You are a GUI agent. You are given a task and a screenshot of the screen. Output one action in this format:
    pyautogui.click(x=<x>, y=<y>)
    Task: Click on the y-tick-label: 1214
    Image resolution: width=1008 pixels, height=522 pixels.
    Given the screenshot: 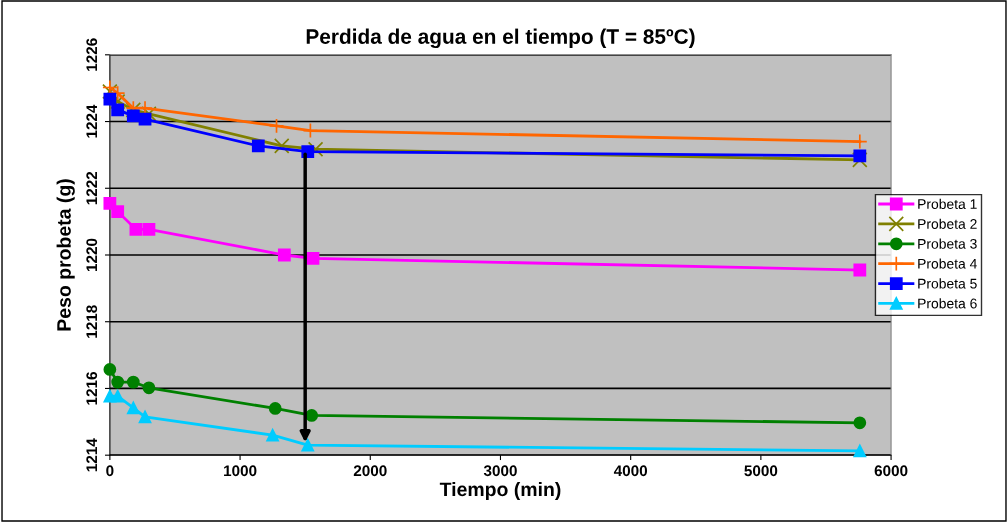 What is the action you would take?
    pyautogui.click(x=91, y=455)
    